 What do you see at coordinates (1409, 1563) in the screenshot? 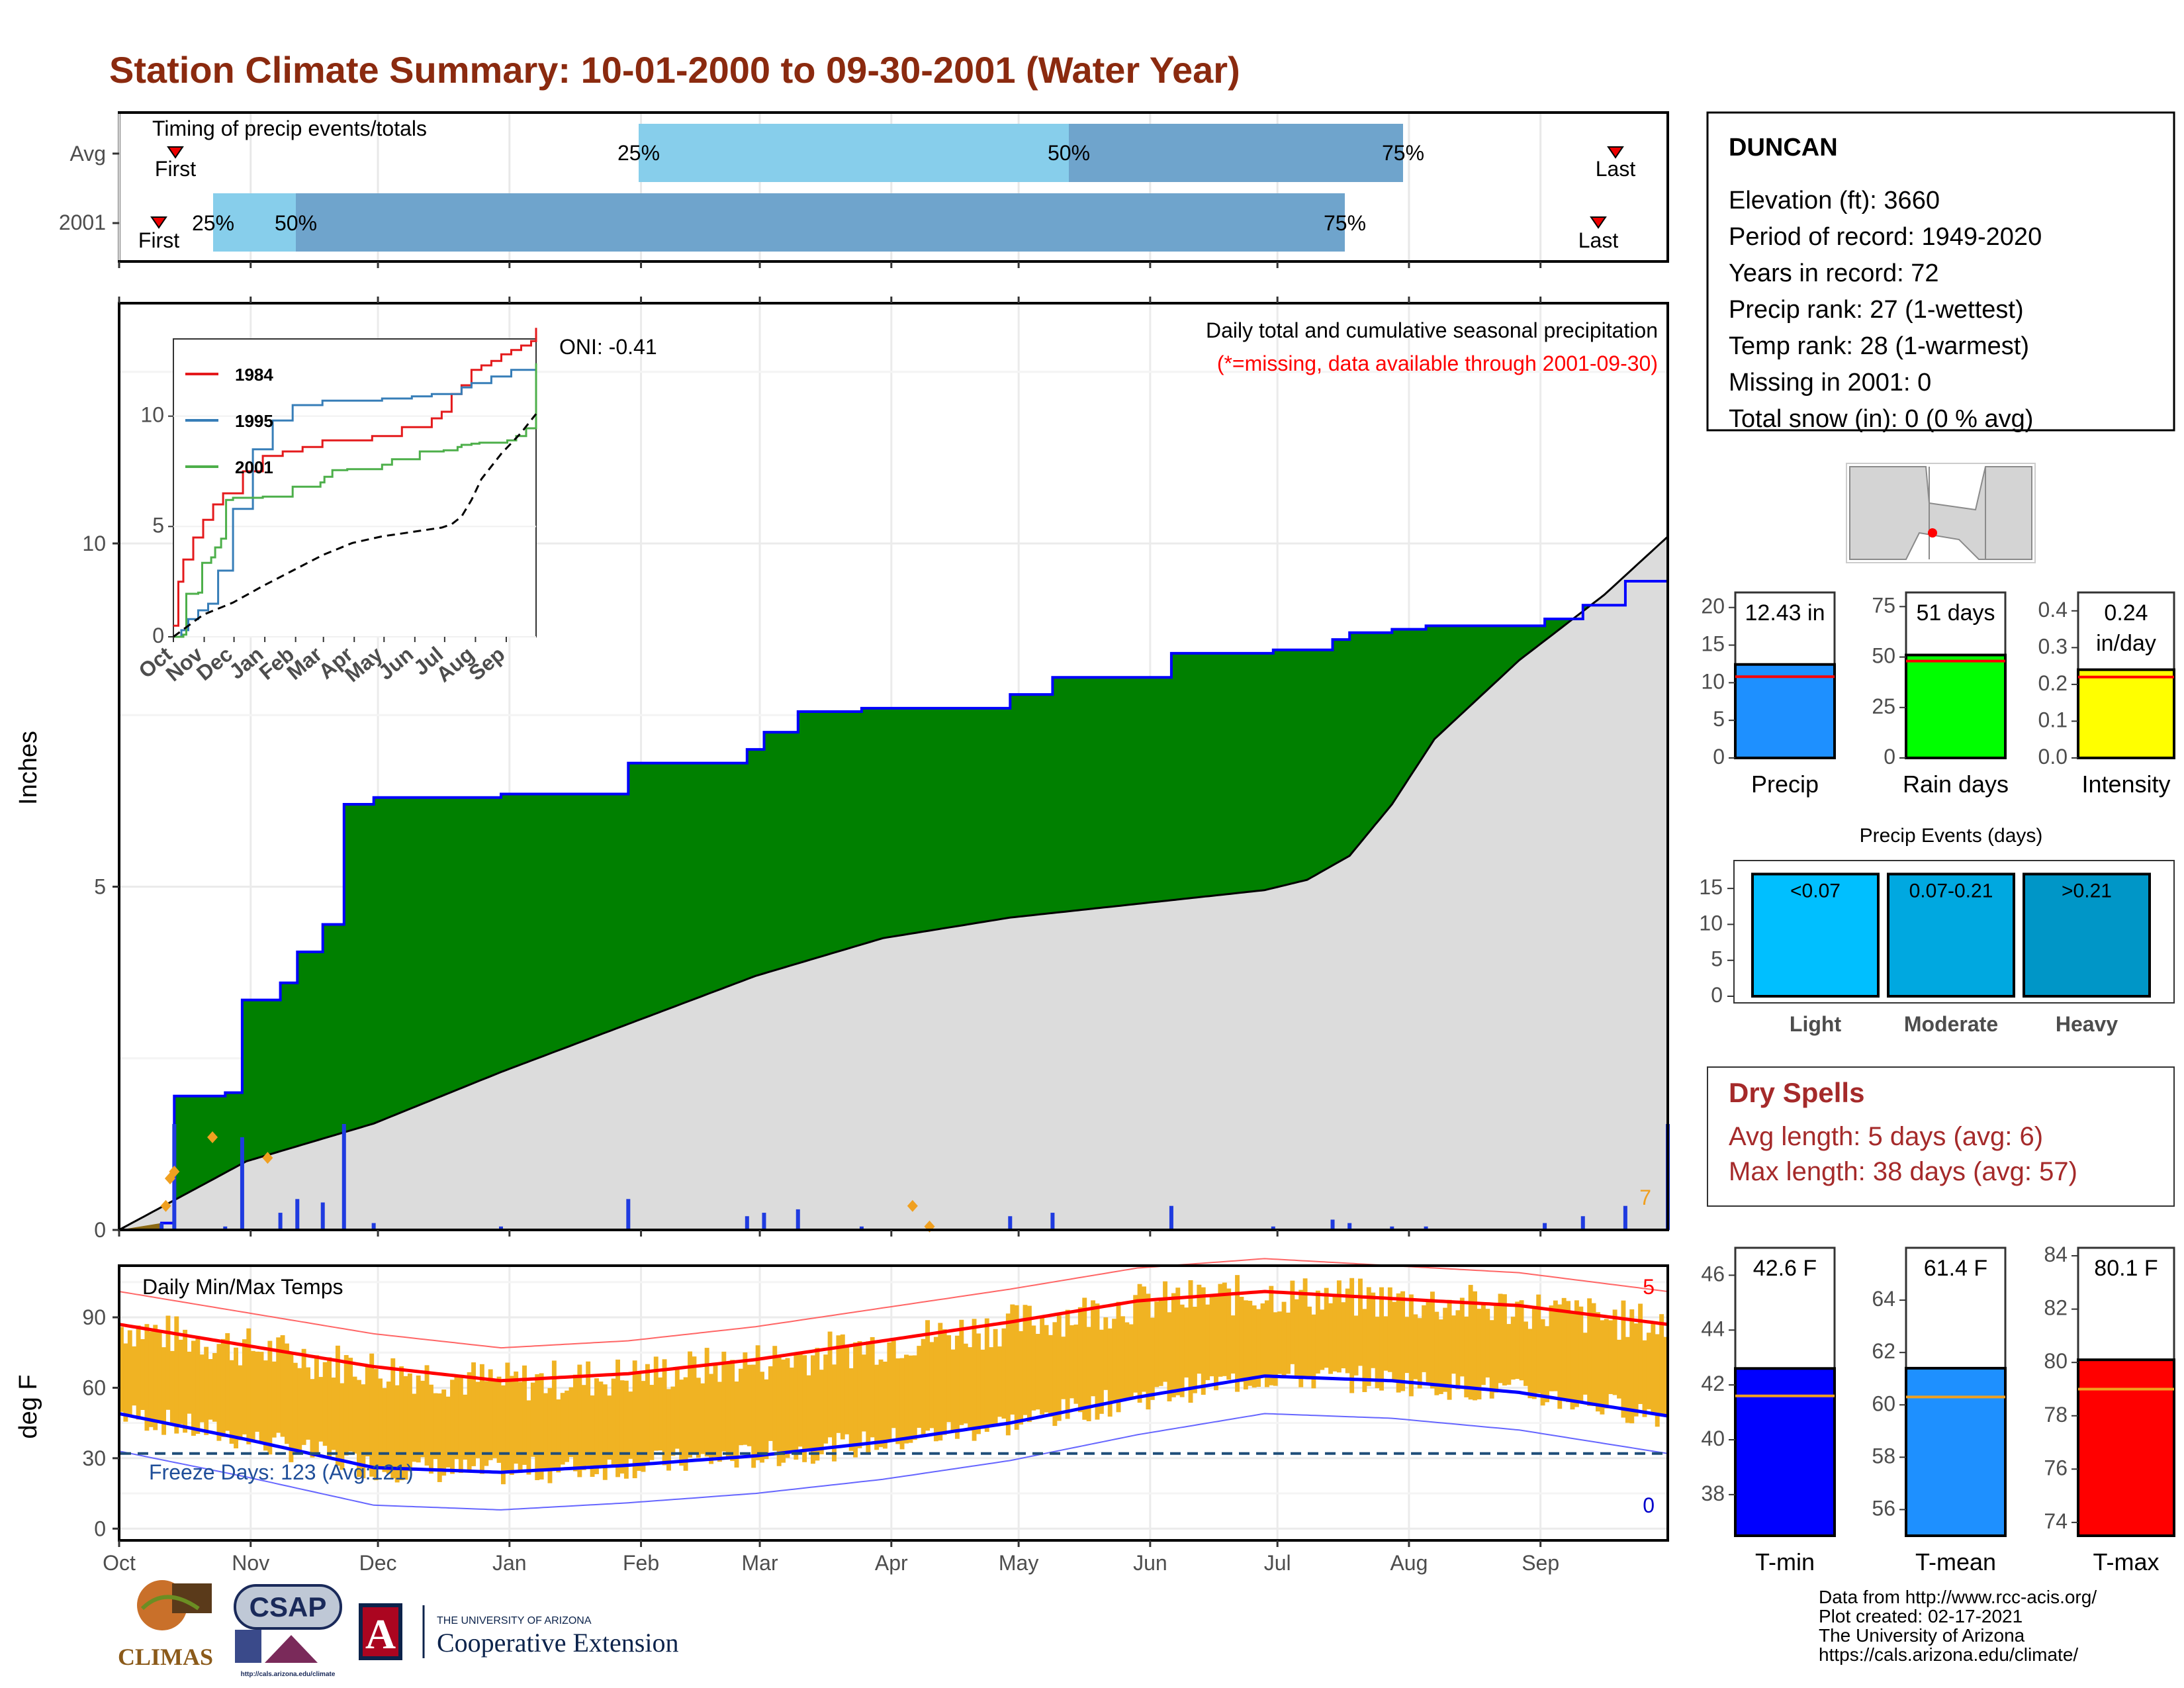
I see `month-tick-label: Aug` at bounding box center [1409, 1563].